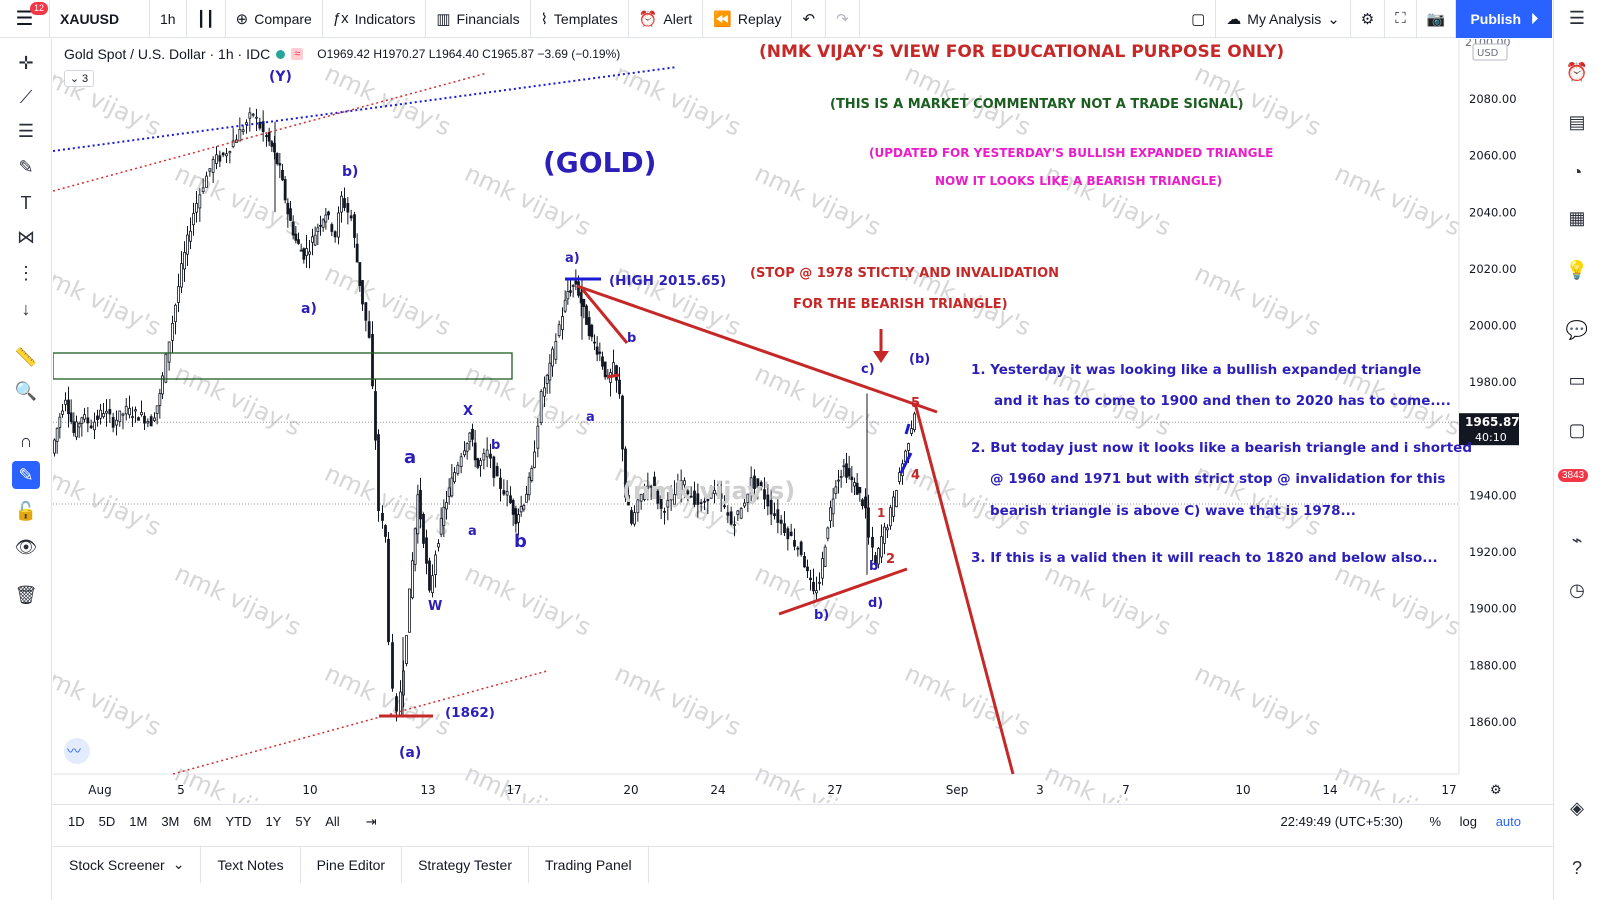 Image resolution: width=1600 pixels, height=900 pixels. Describe the element at coordinates (26, 272) in the screenshot. I see `forecast-icon: ⋮` at that location.